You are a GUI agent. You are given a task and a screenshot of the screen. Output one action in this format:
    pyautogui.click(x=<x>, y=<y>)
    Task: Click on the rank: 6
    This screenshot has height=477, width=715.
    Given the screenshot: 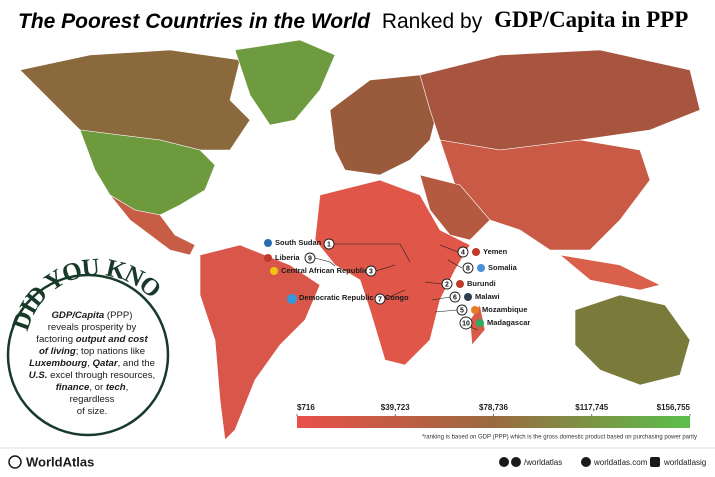 What is the action you would take?
    pyautogui.click(x=455, y=297)
    